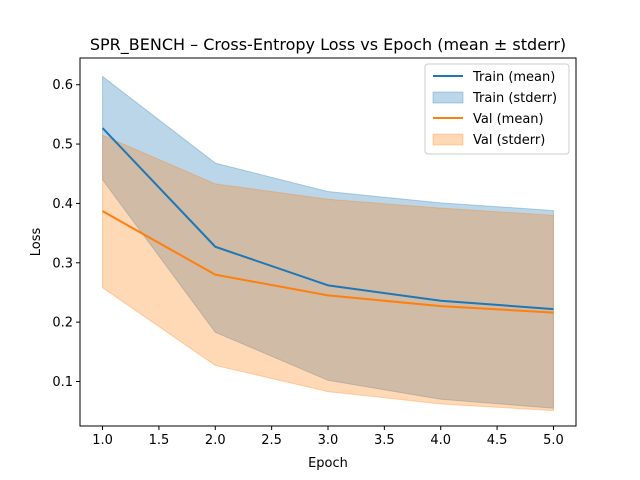 The image size is (640, 480). What do you see at coordinates (62, 323) in the screenshot?
I see `y-tick-label: 0.2` at bounding box center [62, 323].